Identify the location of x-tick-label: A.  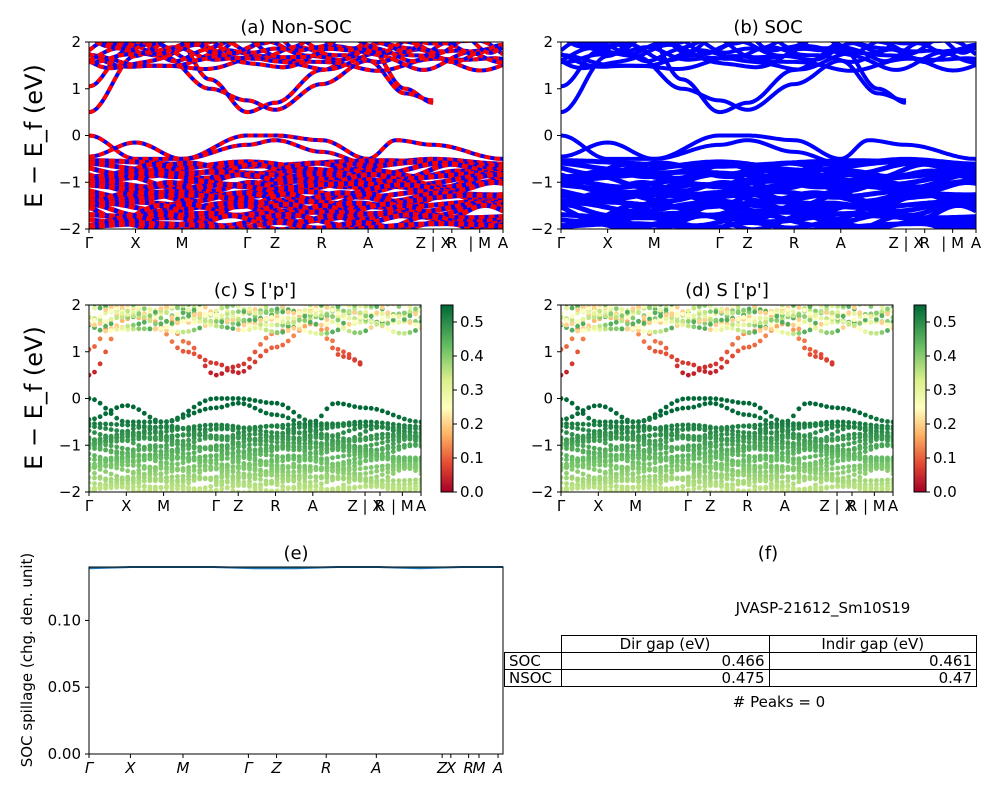
(785, 506).